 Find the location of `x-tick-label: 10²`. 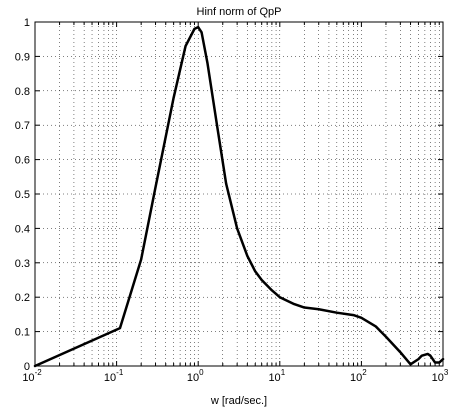

x-tick-label: 10² is located at coordinates (358, 376).